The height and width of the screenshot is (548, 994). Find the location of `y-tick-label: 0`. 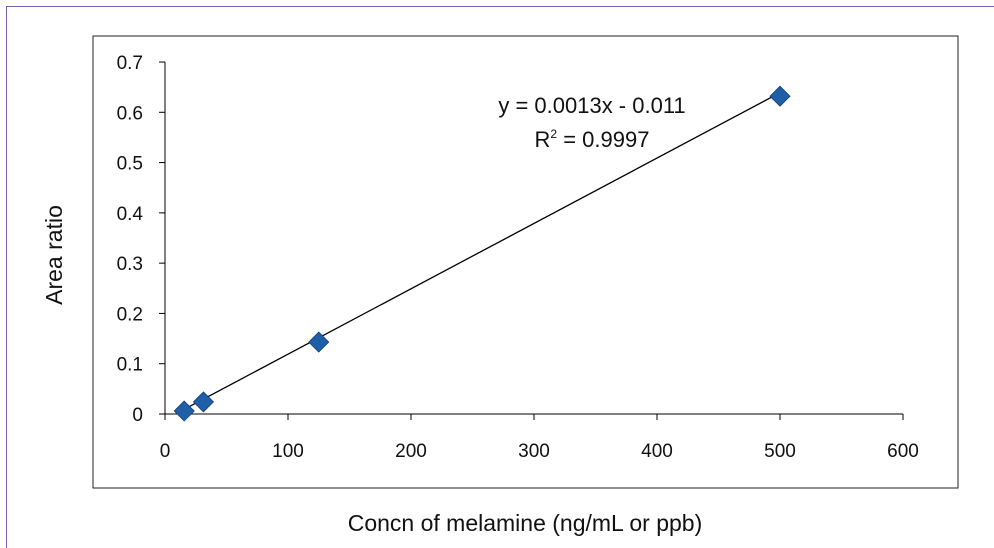

y-tick-label: 0 is located at coordinates (137, 415).